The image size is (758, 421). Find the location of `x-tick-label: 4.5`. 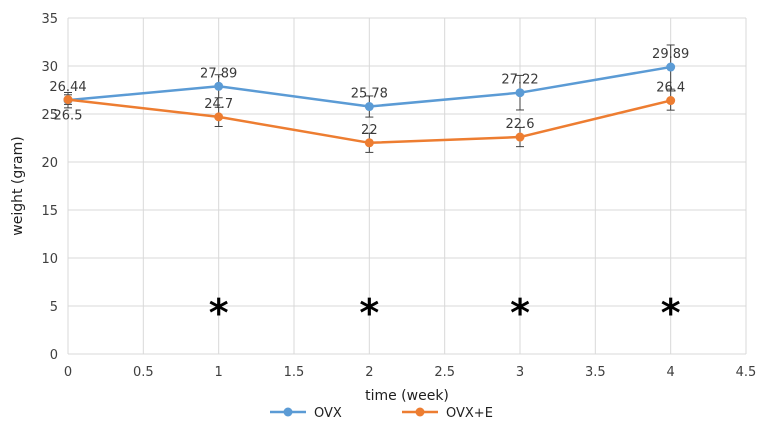

x-tick-label: 4.5 is located at coordinates (746, 372).